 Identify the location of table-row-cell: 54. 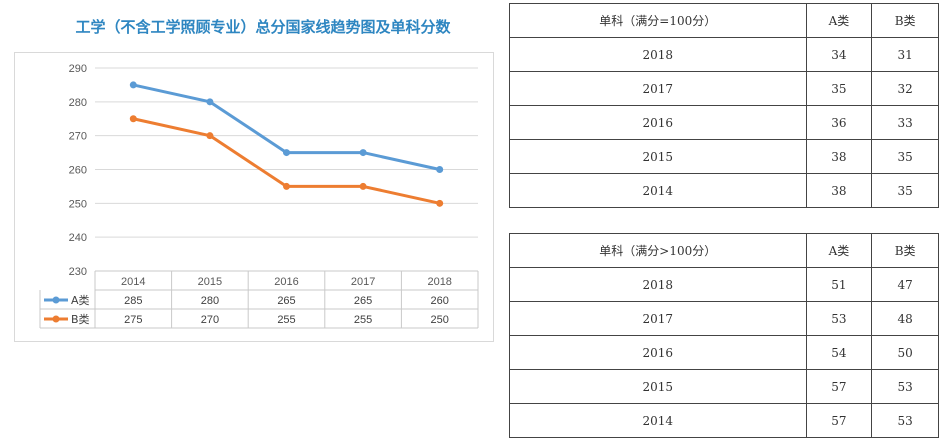
(839, 352).